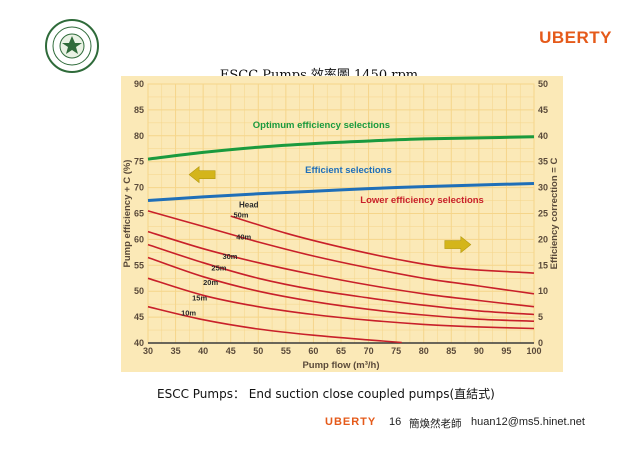 This screenshot has height=452, width=638. I want to click on x-tick-label: 60, so click(313, 351).